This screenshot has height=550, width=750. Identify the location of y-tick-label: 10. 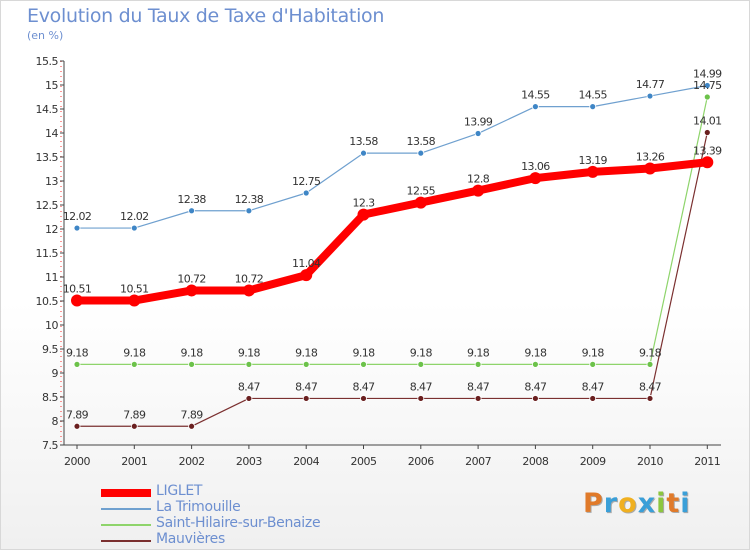
(51, 325).